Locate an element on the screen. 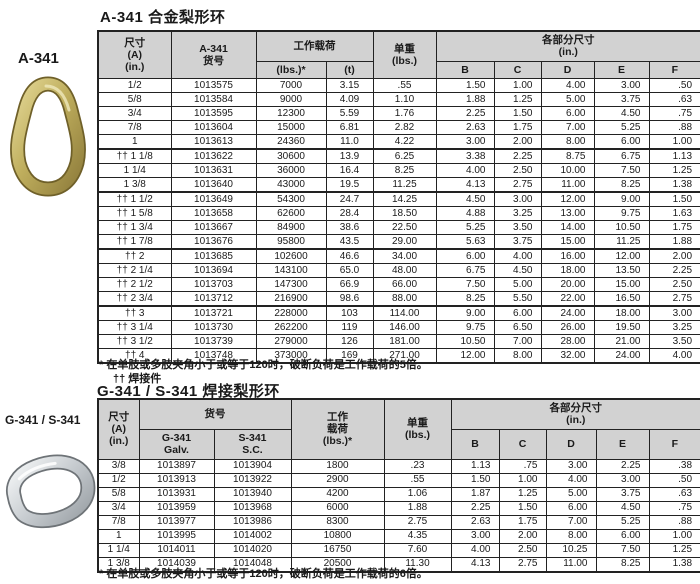  table-cell: 1013959 is located at coordinates (176, 508).